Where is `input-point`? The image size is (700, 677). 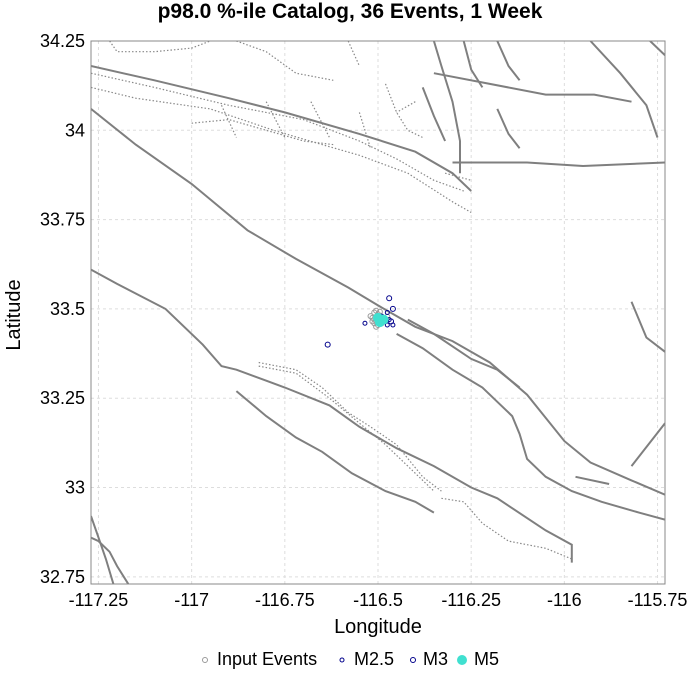
input-point is located at coordinates (370, 316).